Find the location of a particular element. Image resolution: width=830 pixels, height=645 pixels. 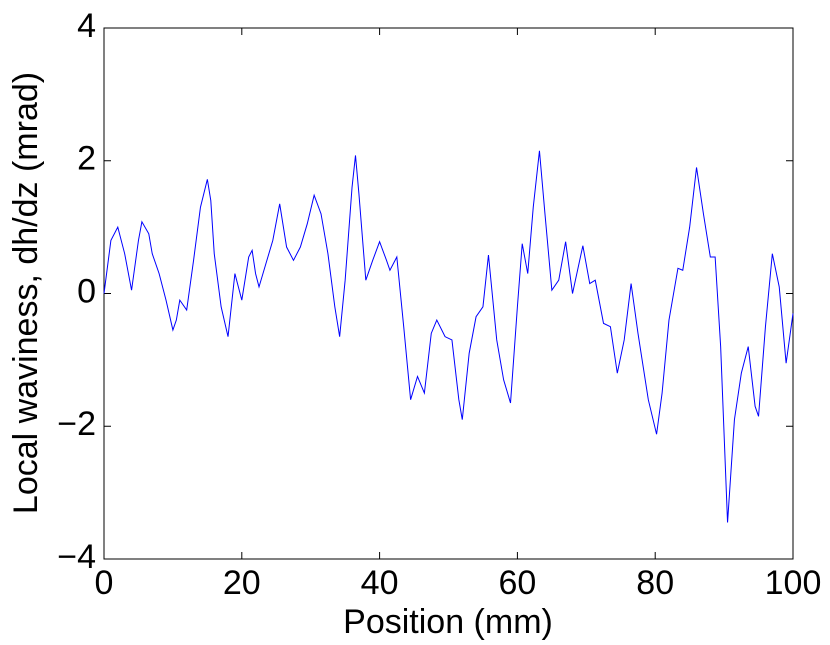

y-tick-label: 4 is located at coordinates (86, 26).